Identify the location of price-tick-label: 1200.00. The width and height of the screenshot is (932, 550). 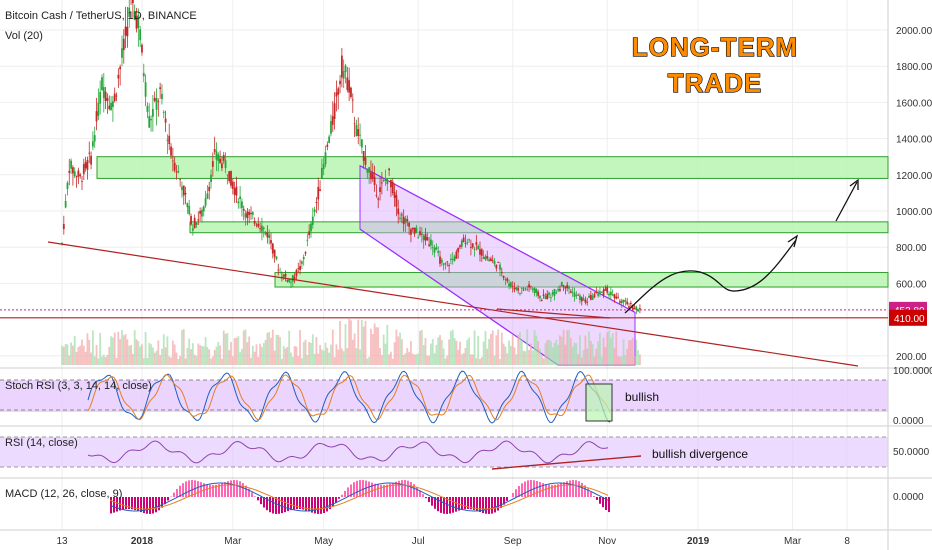
(914, 176).